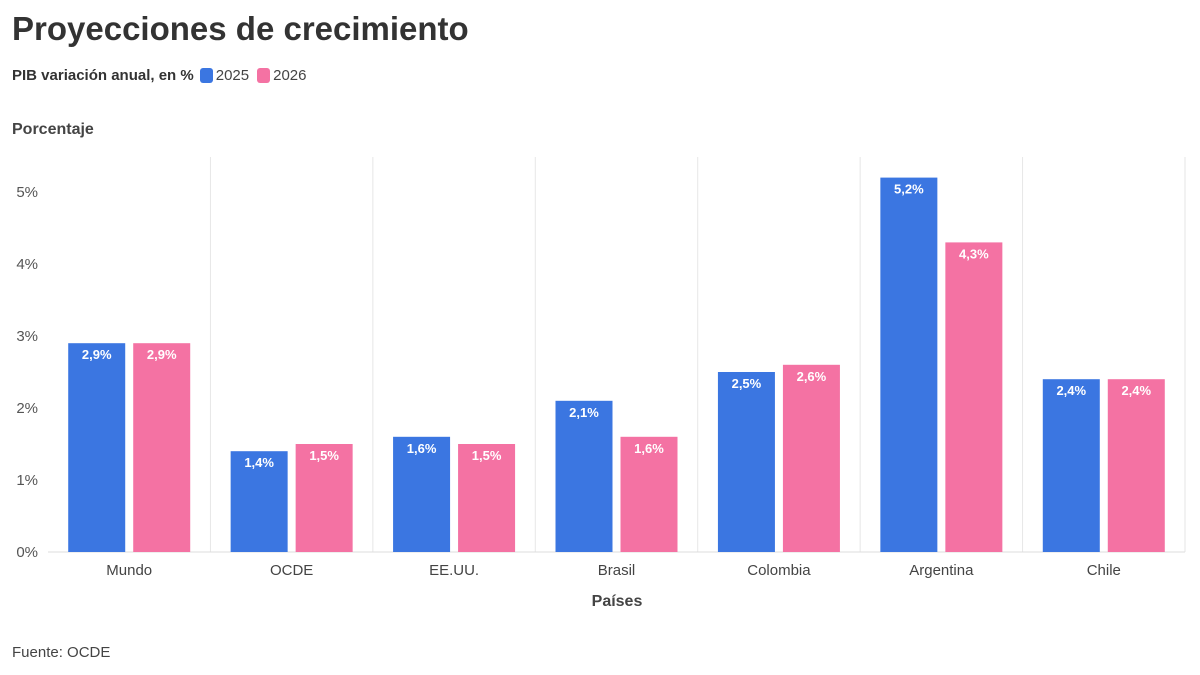  I want to click on data-label-2025: 1,4%, so click(259, 462).